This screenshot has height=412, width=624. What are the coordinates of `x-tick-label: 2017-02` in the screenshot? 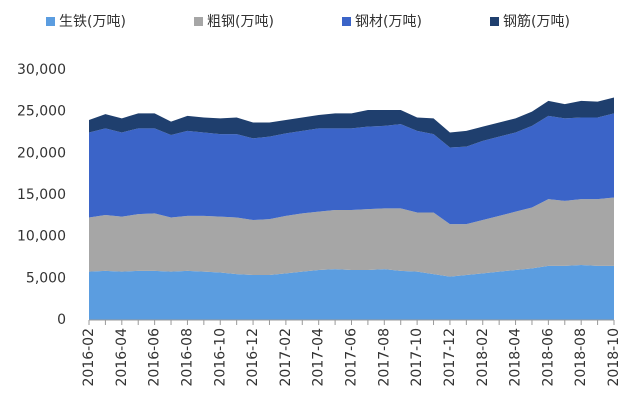 It's located at (286, 357).